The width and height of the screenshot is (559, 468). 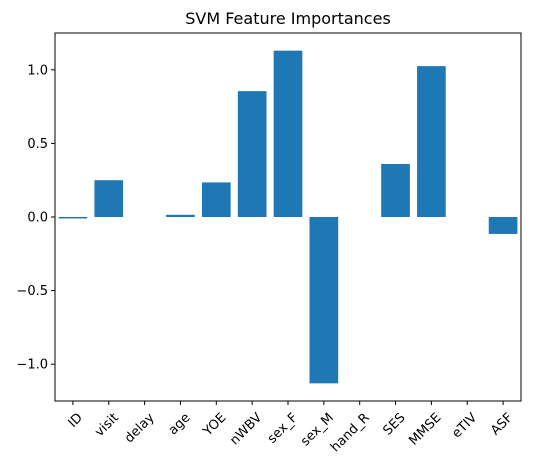 I want to click on bar-sex-f, so click(x=288, y=133).